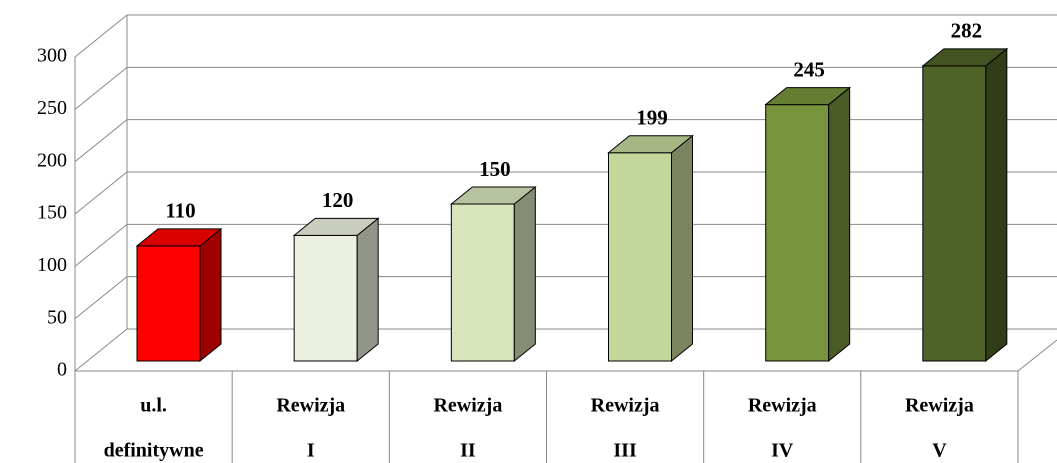 The width and height of the screenshot is (1057, 463). I want to click on x-tick-label: III, so click(625, 451).